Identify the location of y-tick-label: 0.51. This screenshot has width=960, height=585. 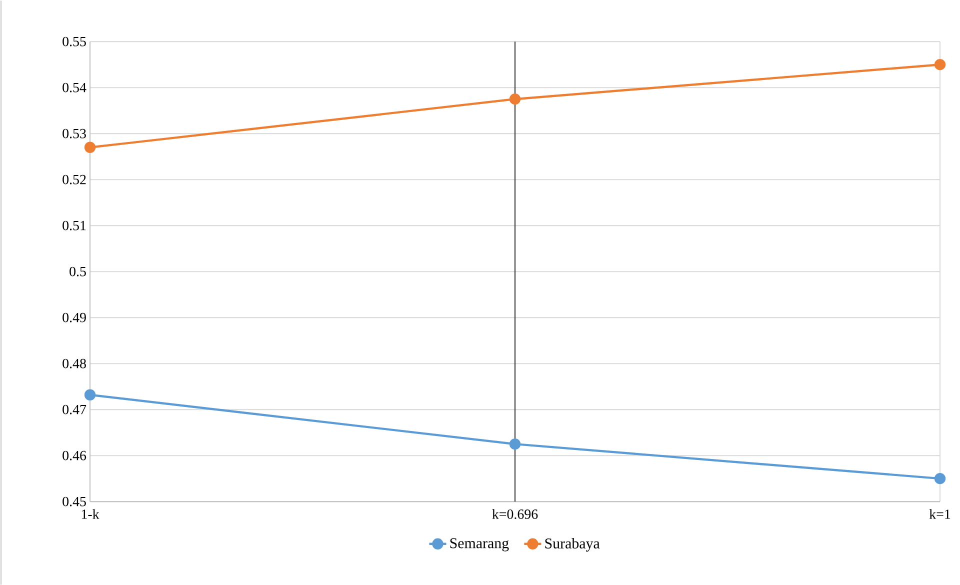
(74, 225).